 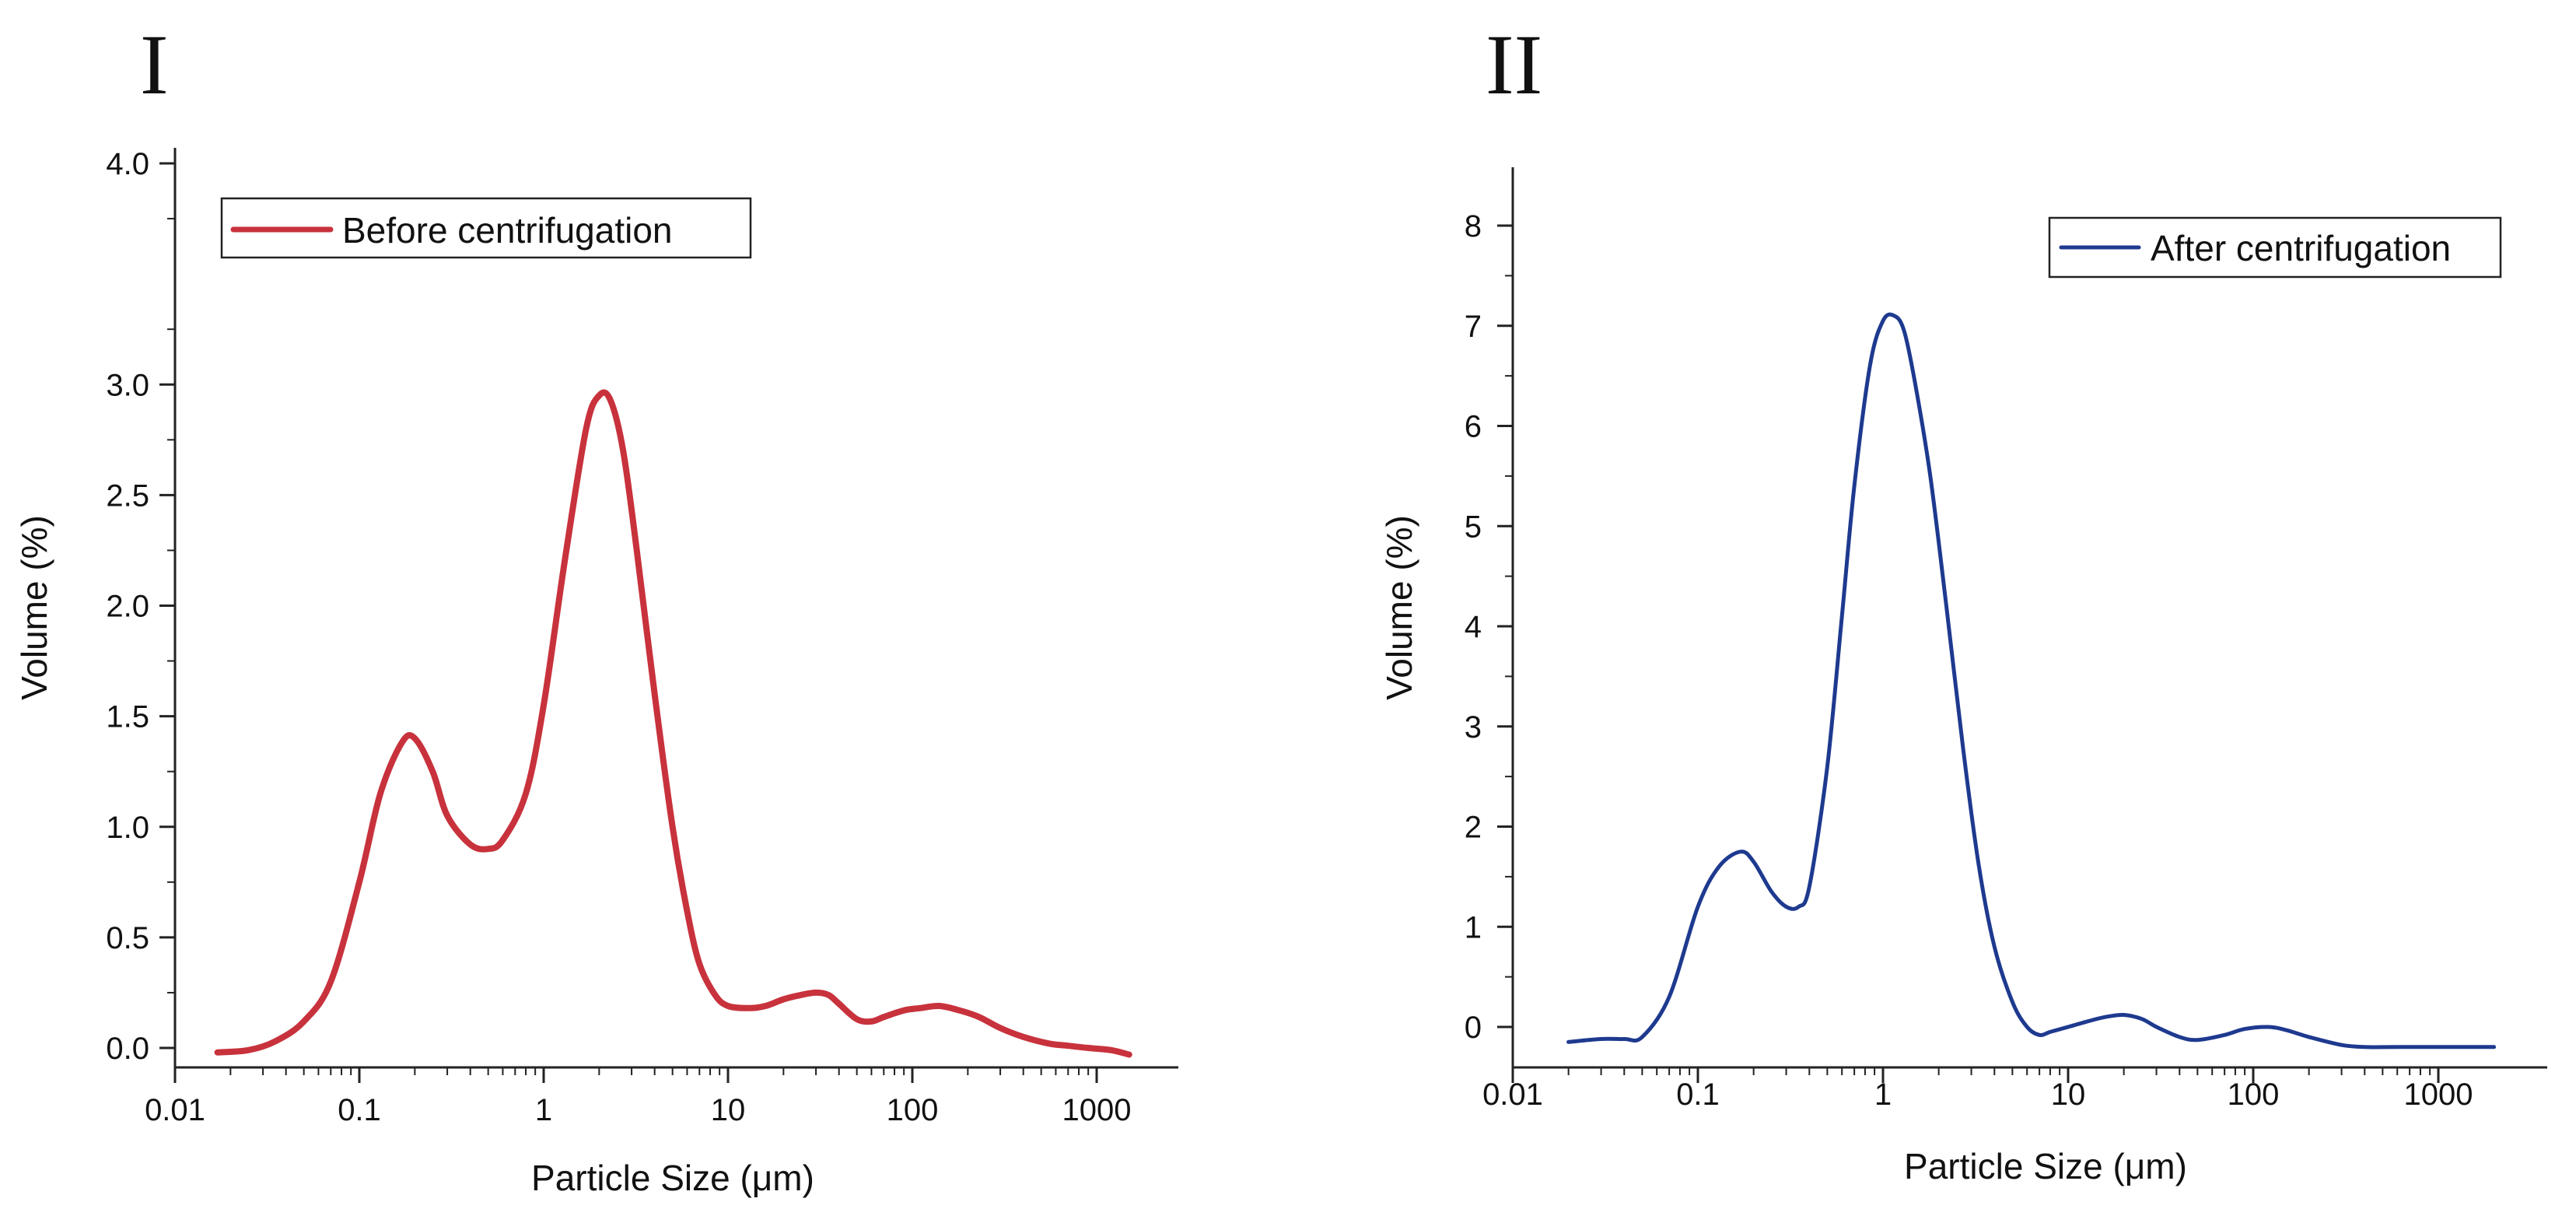 I want to click on y-tick-label: 3.0, so click(x=128, y=385).